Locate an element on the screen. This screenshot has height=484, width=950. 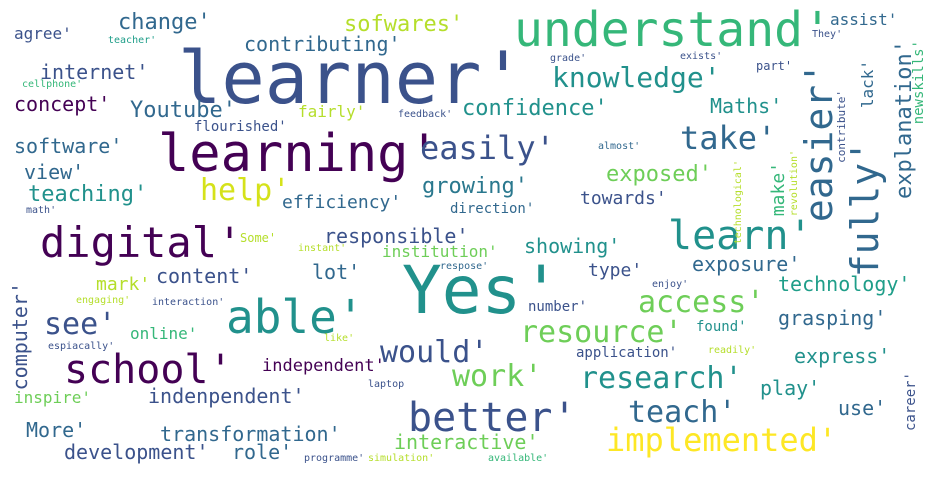
word-contributing: contributing' is located at coordinates (322, 44).